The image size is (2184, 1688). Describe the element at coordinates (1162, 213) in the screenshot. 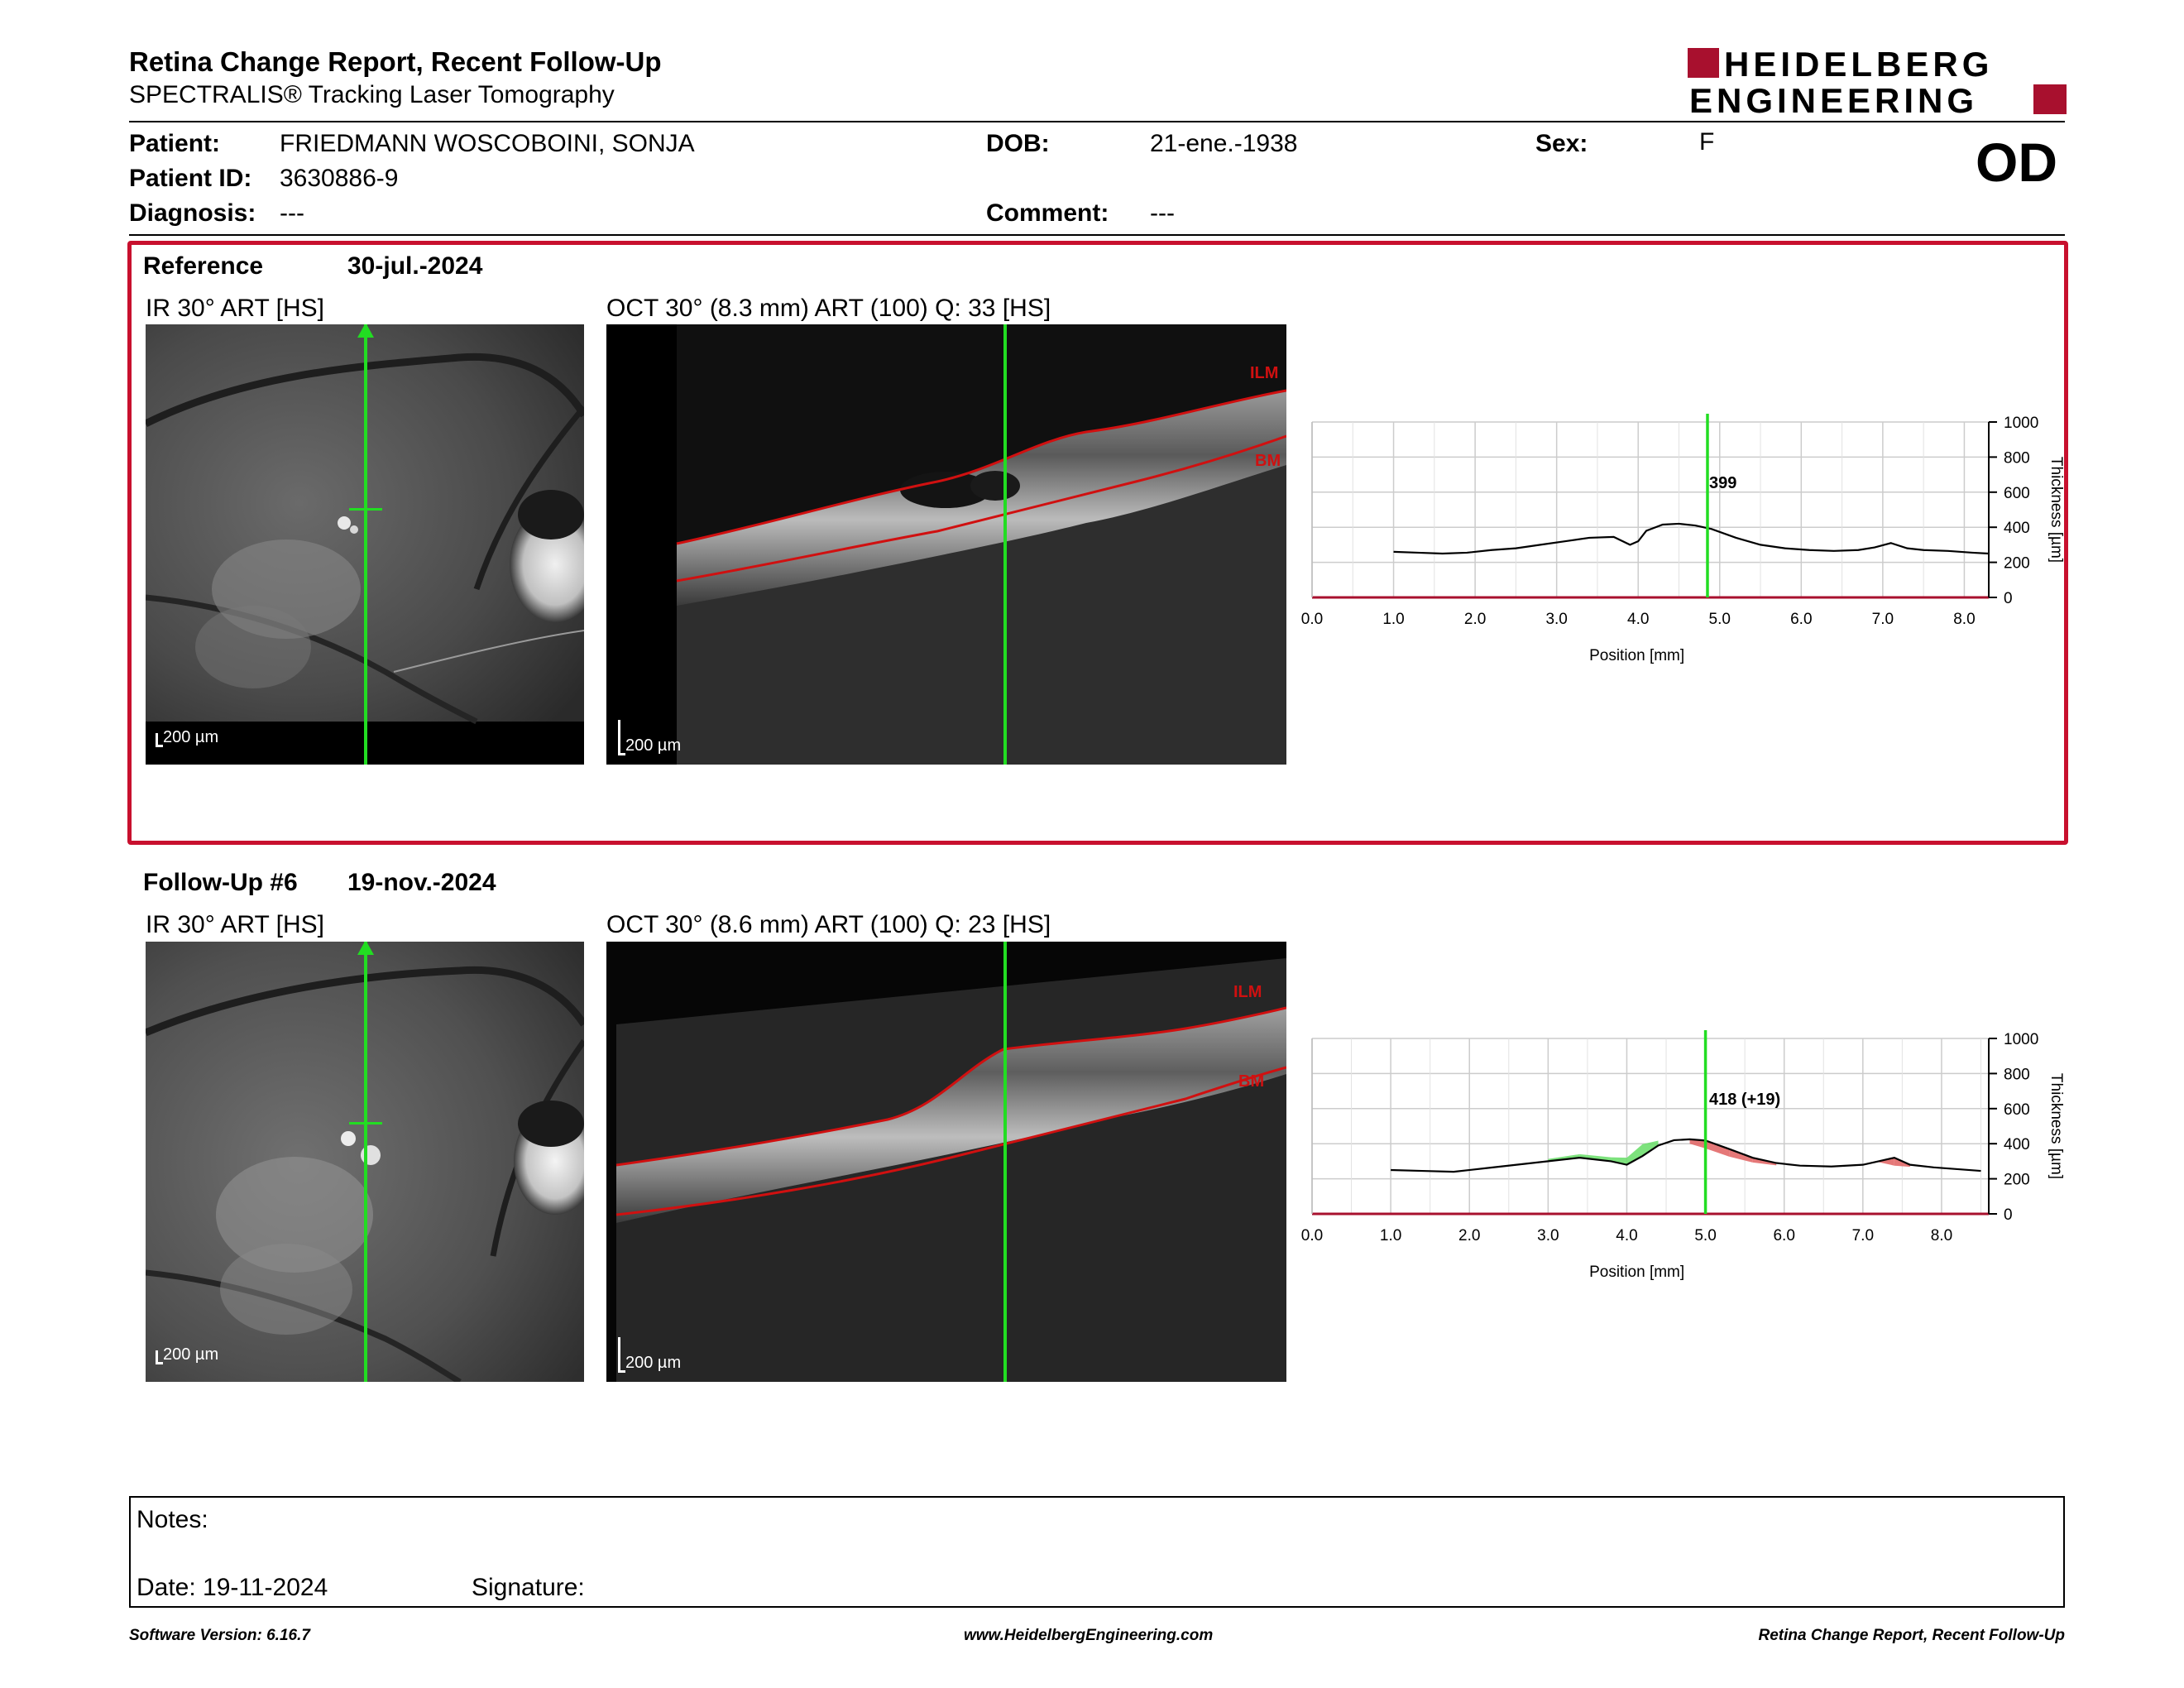

I see `comment-value: ---` at that location.